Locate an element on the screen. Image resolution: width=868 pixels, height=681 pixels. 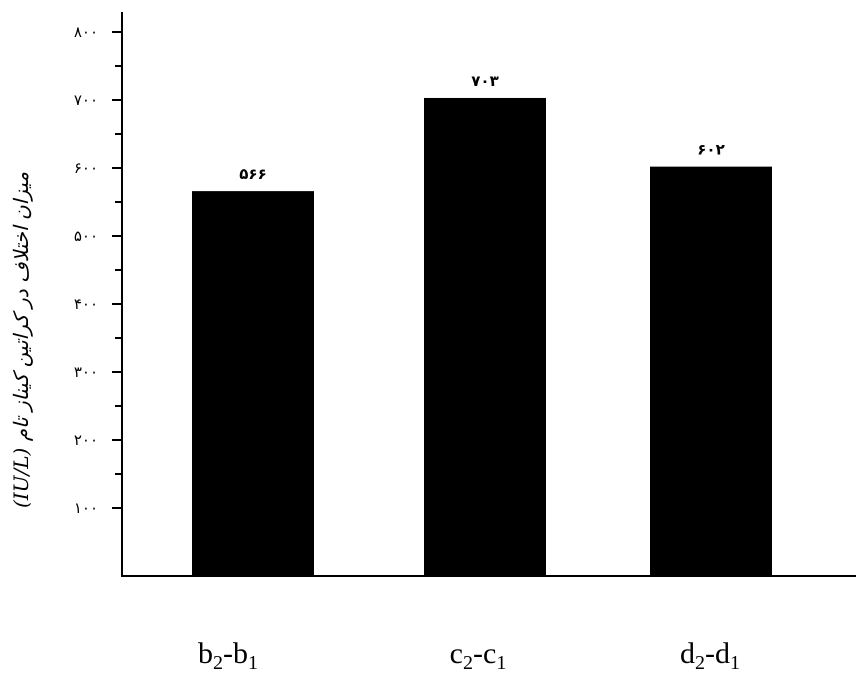
x-category-label: d2-d1 is located at coordinates (710, 655).